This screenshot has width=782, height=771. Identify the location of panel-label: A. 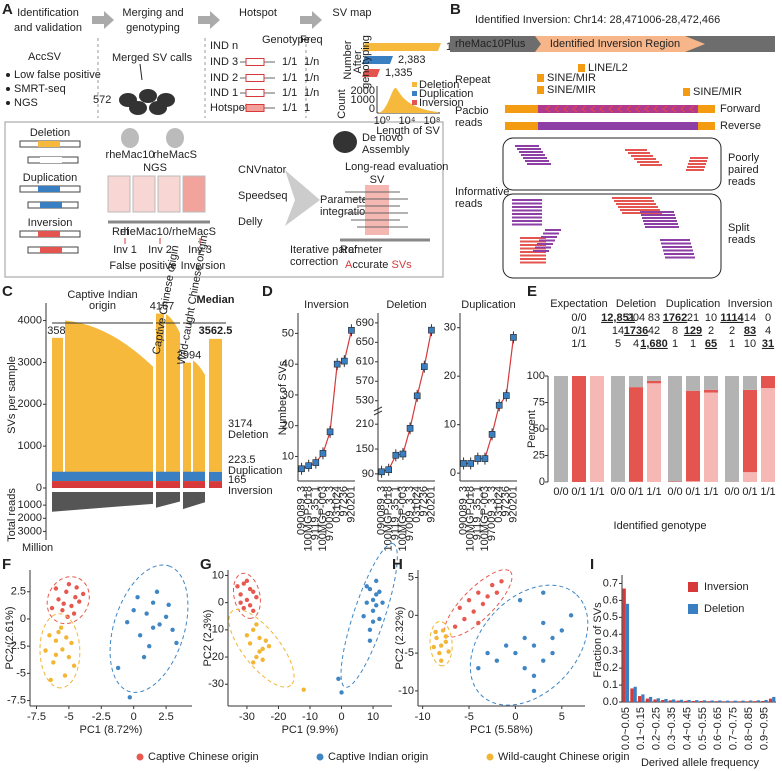
(7, 9).